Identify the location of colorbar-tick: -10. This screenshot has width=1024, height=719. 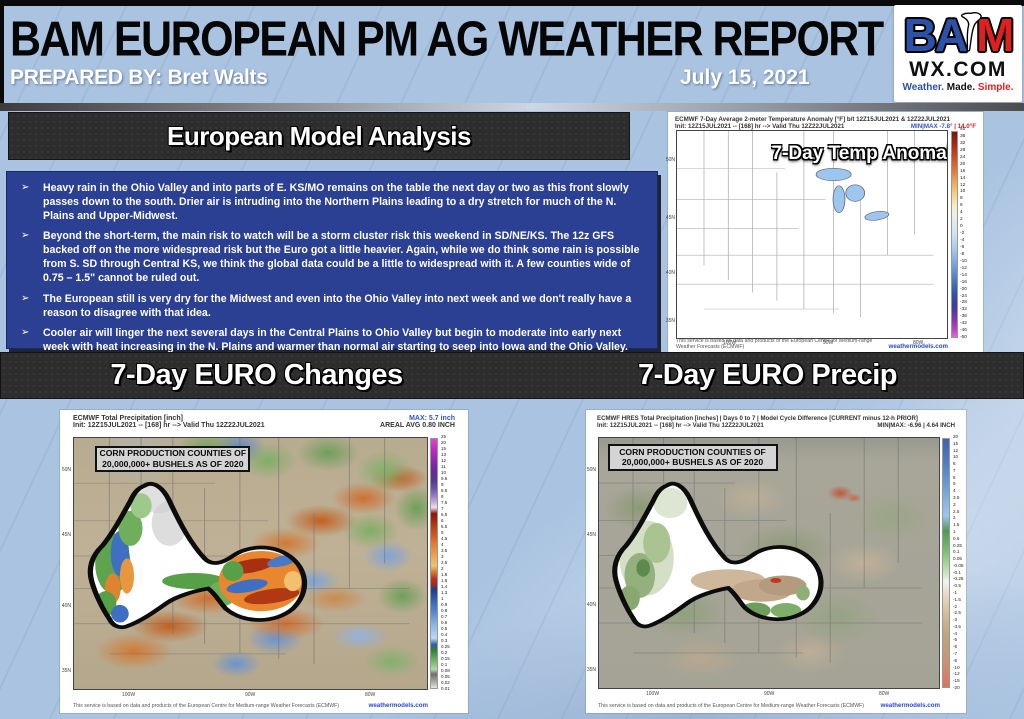
(956, 667).